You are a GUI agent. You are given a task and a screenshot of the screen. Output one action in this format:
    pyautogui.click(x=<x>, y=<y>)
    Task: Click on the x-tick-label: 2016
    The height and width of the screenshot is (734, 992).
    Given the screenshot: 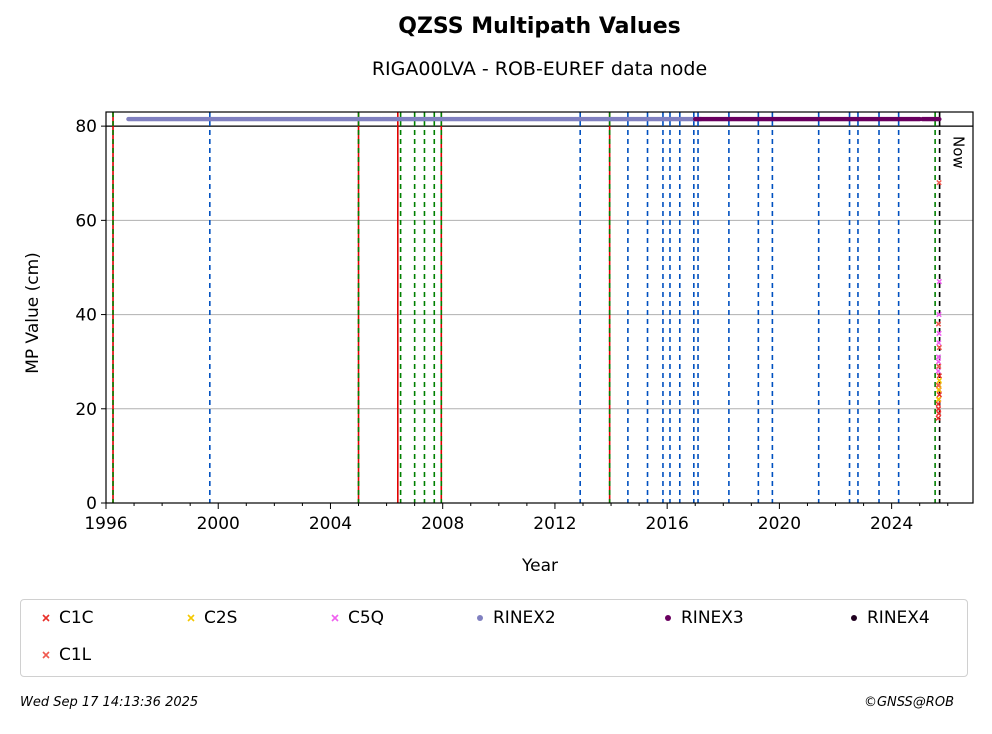 What is the action you would take?
    pyautogui.click(x=667, y=524)
    